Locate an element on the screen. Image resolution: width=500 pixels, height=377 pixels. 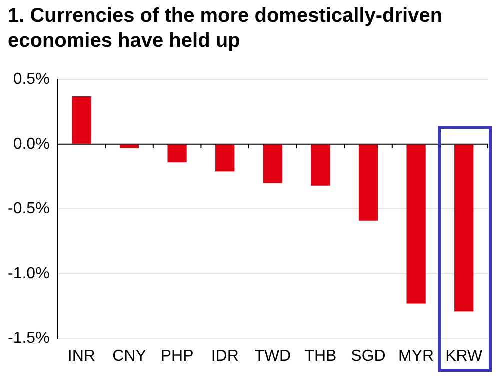
x-tick-label: TWD is located at coordinates (273, 356).